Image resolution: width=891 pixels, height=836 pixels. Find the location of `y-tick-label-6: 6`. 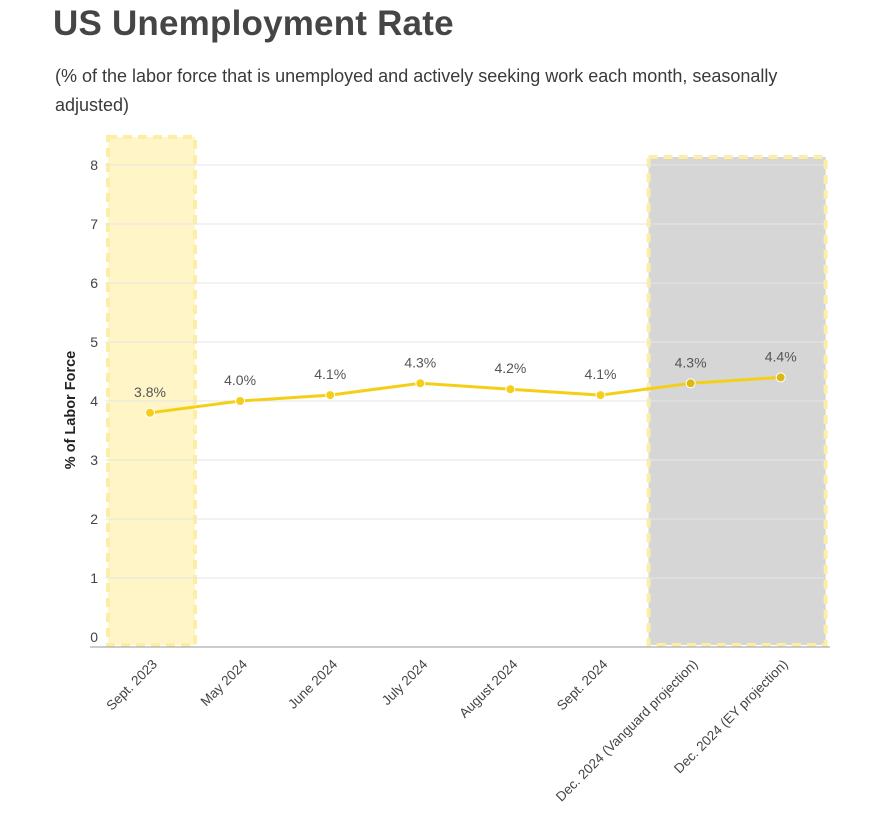

y-tick-label-6: 6 is located at coordinates (94, 283).